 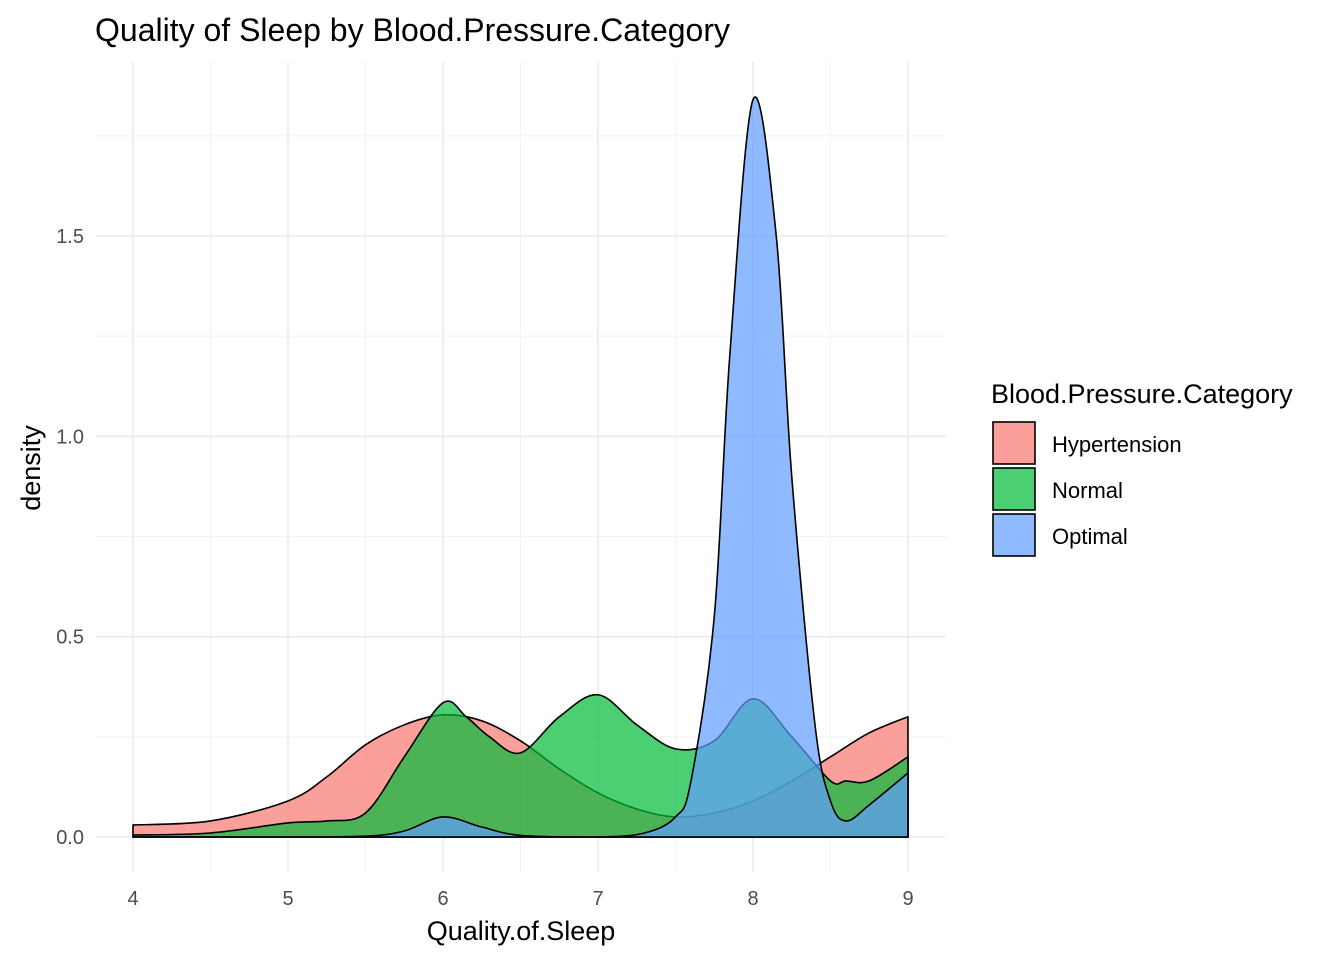 I want to click on x-tick-label: 5, so click(x=287, y=899).